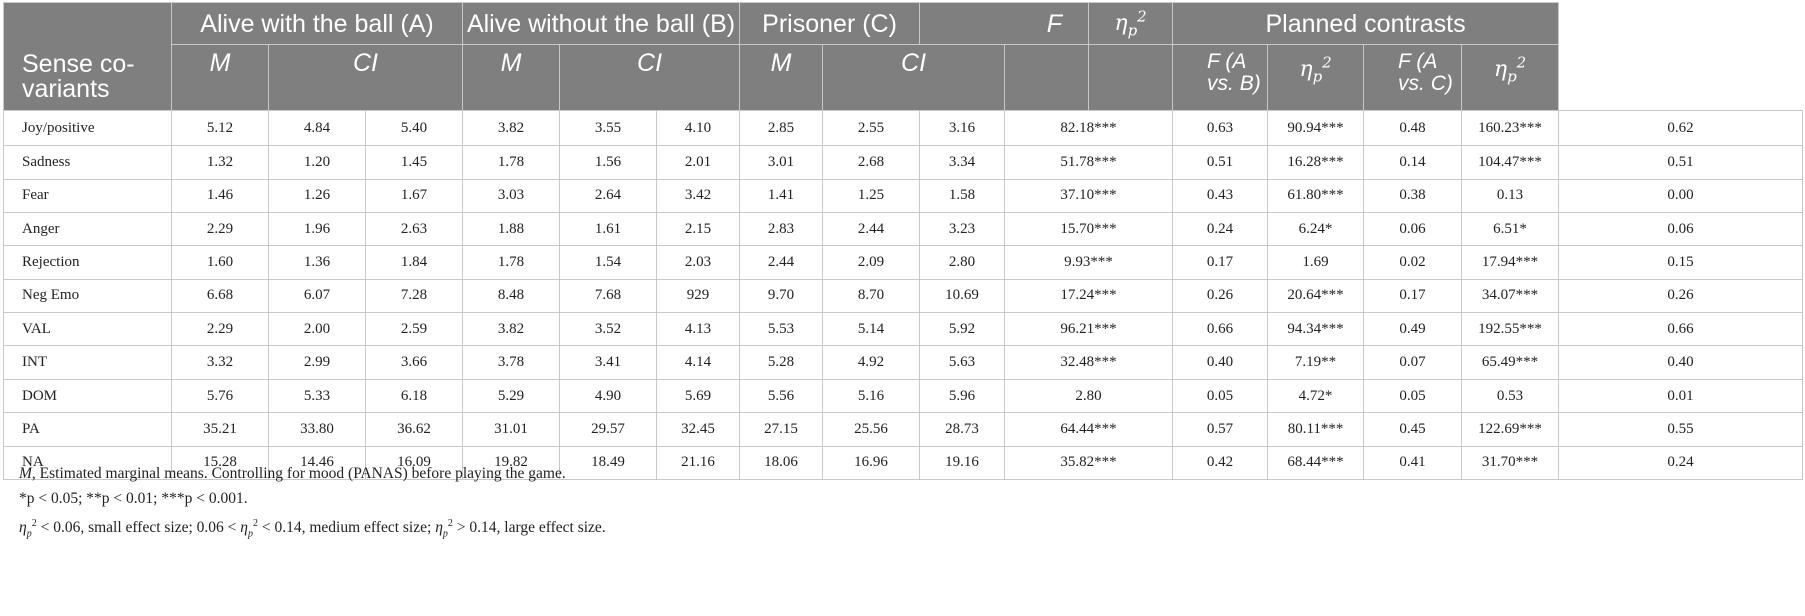 The width and height of the screenshot is (1805, 616). I want to click on header-c-m: M, so click(781, 77).